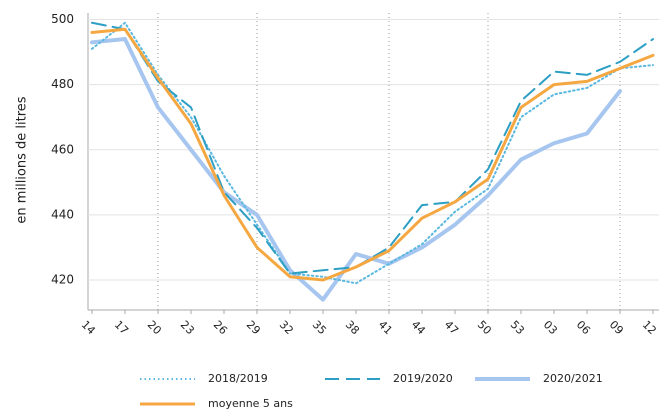 The width and height of the screenshot is (659, 410). Describe the element at coordinates (423, 378) in the screenshot. I see `legend-label: 2019/2020` at that location.